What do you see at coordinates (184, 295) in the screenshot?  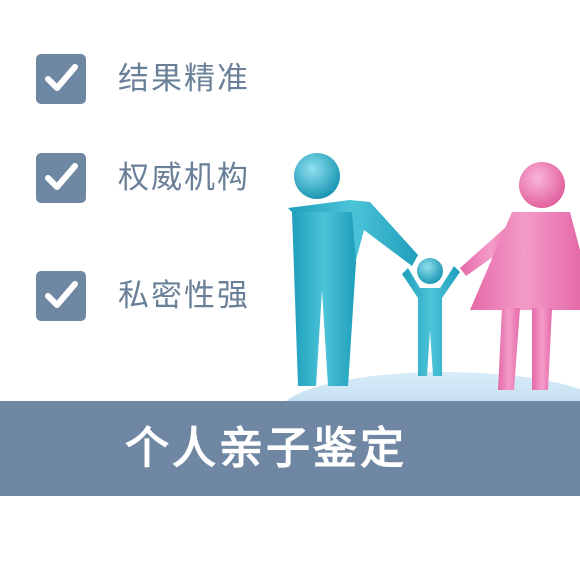 I see `feature-label: 私密性强` at bounding box center [184, 295].